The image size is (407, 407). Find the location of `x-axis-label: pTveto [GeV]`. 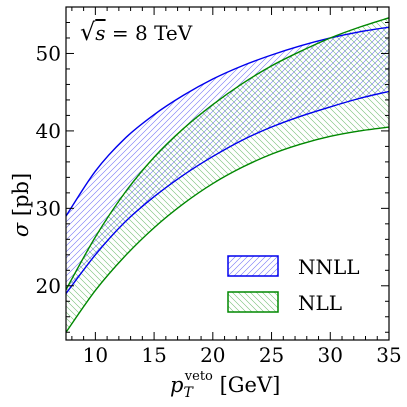

x-axis-label: pTveto [GeV] is located at coordinates (225, 385).